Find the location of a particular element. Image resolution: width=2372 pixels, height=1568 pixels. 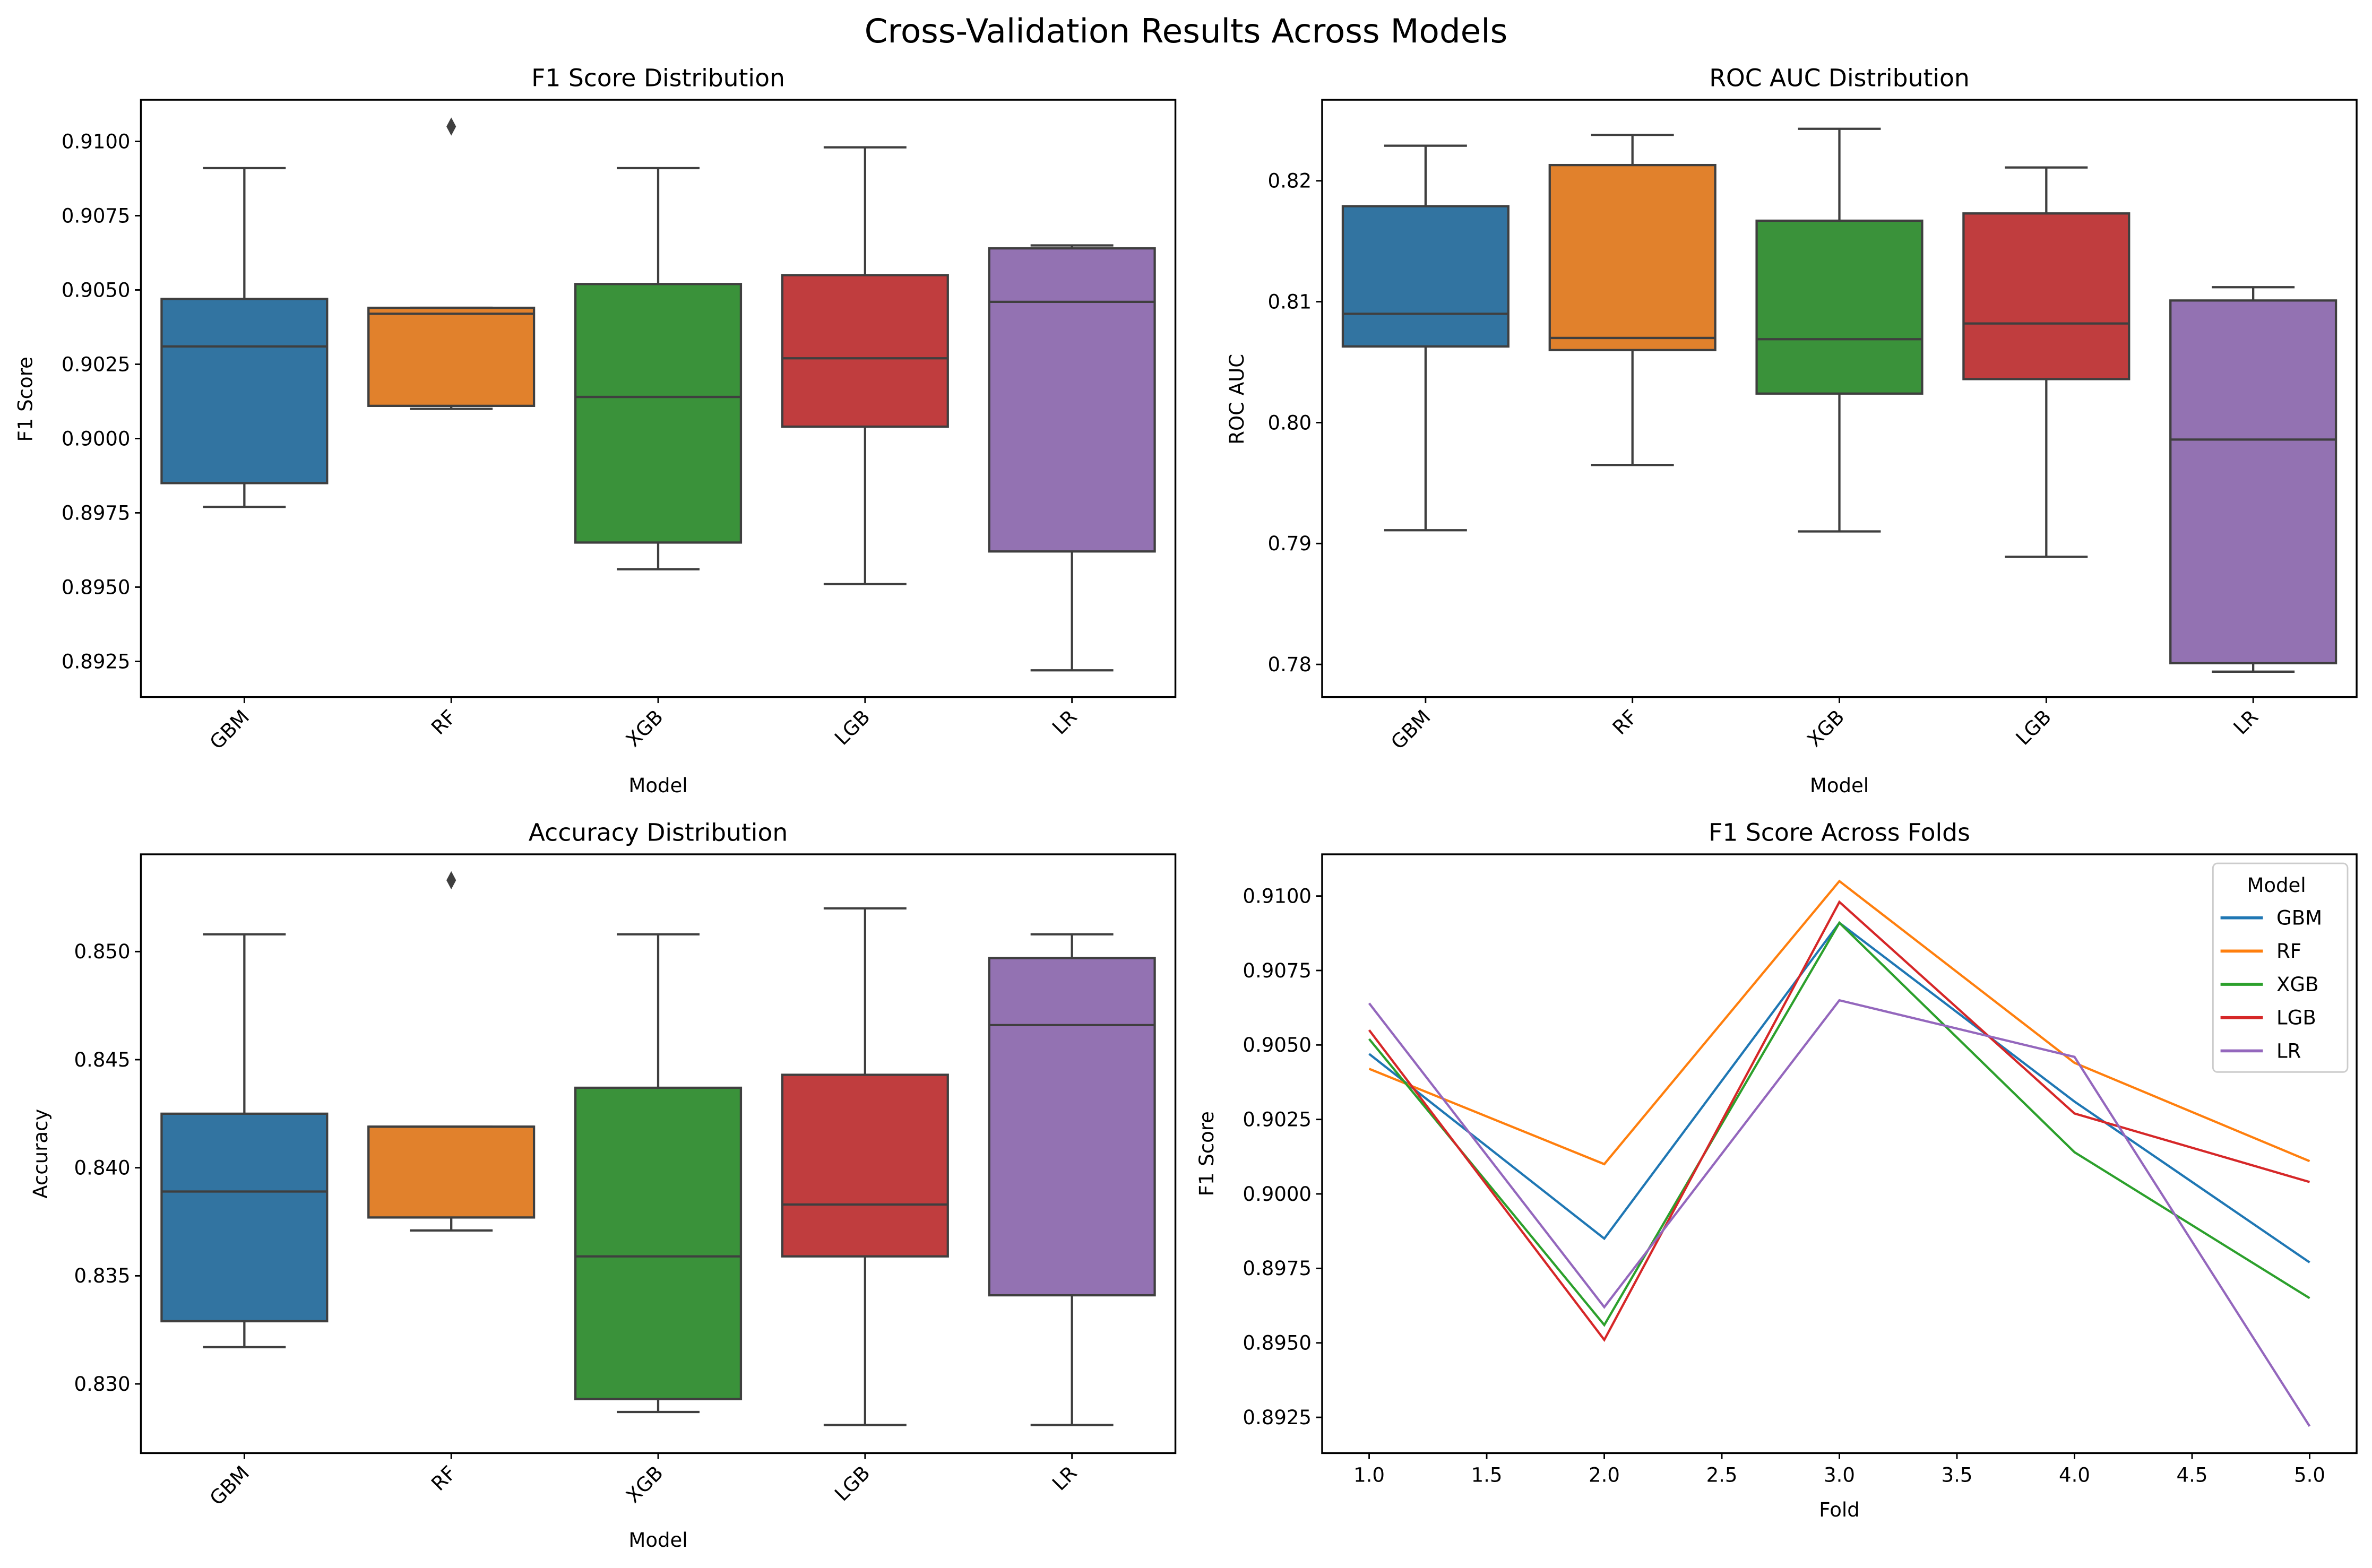

x-tick-label: 5.0 is located at coordinates (2309, 1475).